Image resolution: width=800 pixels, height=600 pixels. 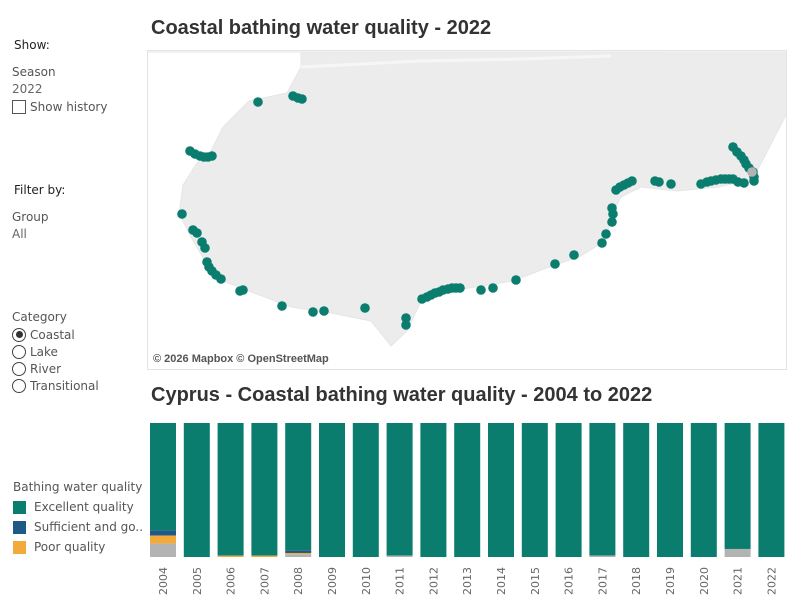 I want to click on category-option-coastal: Coastal, so click(x=55, y=334).